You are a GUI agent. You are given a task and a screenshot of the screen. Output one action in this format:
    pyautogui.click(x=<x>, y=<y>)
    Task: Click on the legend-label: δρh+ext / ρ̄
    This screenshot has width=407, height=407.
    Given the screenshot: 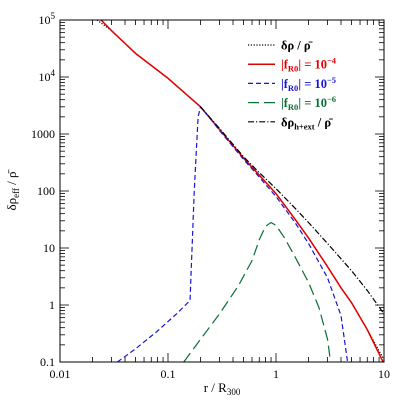 What is the action you would take?
    pyautogui.click(x=307, y=123)
    